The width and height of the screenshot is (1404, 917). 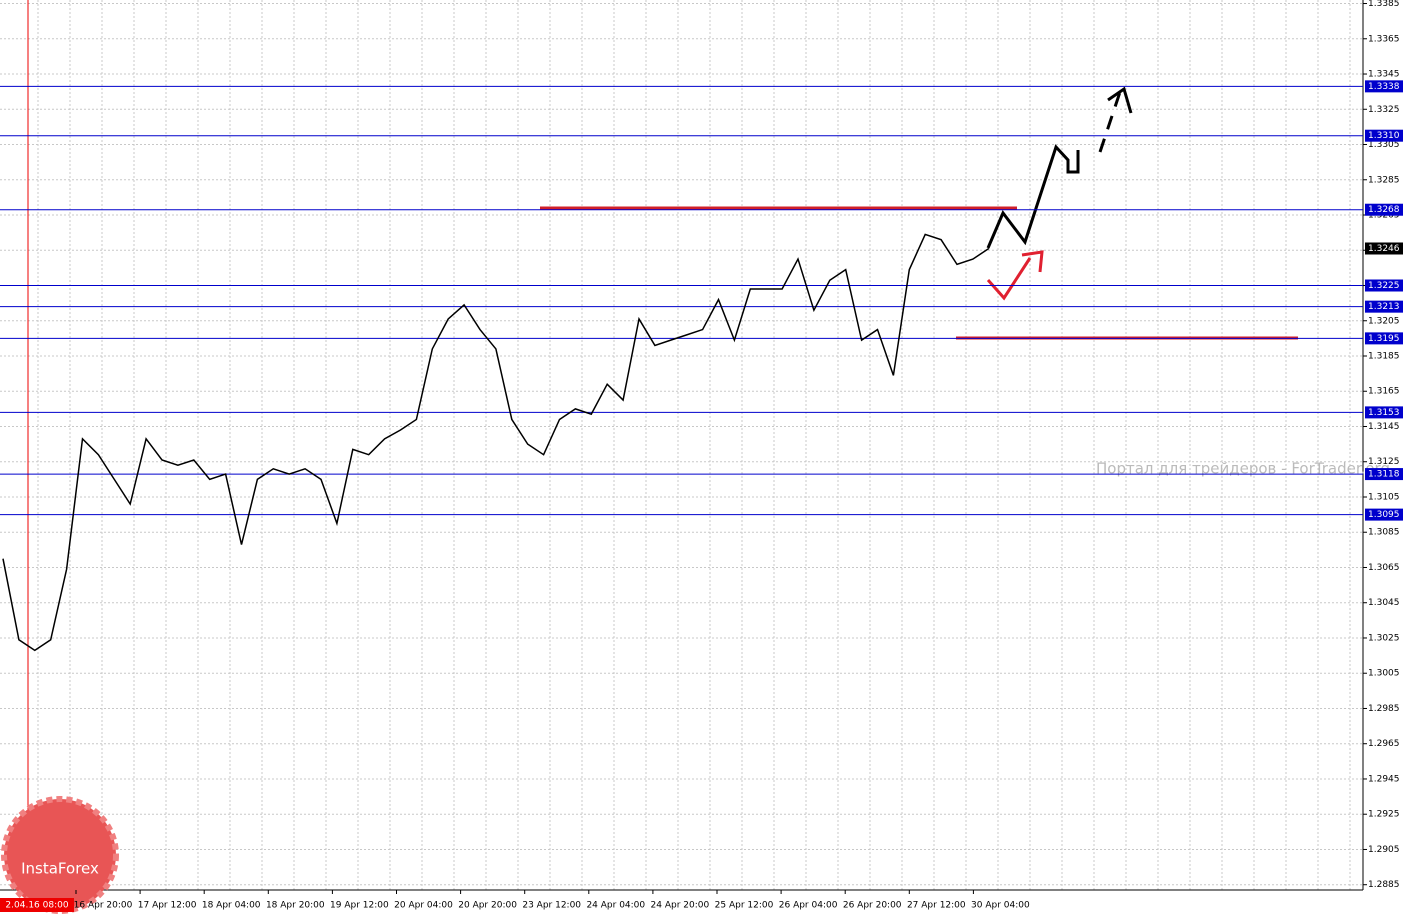 I want to click on y-tick-label: 1.3045, so click(x=1384, y=603).